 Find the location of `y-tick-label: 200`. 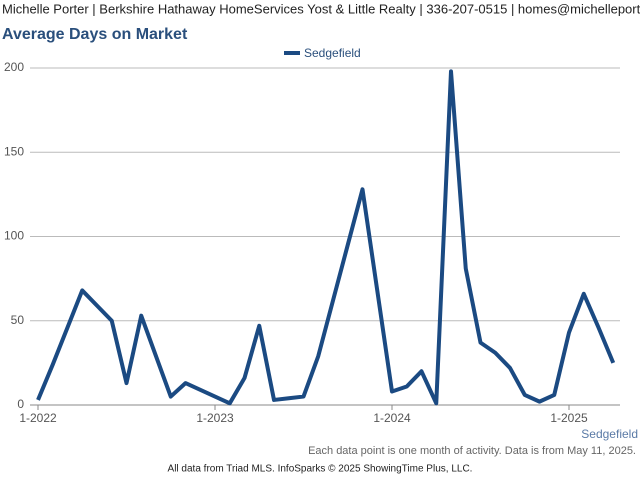

y-tick-label: 200 is located at coordinates (14, 67).